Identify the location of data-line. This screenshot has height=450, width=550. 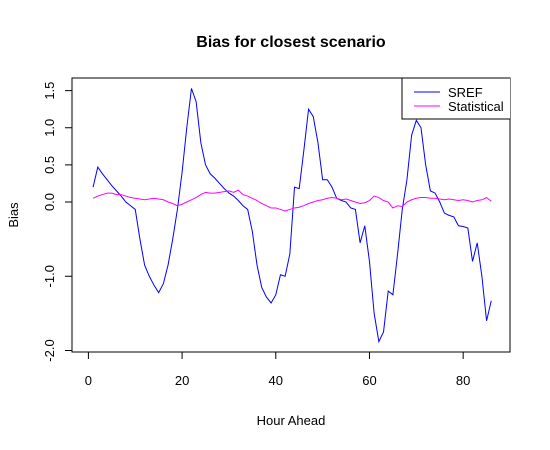
(292, 200).